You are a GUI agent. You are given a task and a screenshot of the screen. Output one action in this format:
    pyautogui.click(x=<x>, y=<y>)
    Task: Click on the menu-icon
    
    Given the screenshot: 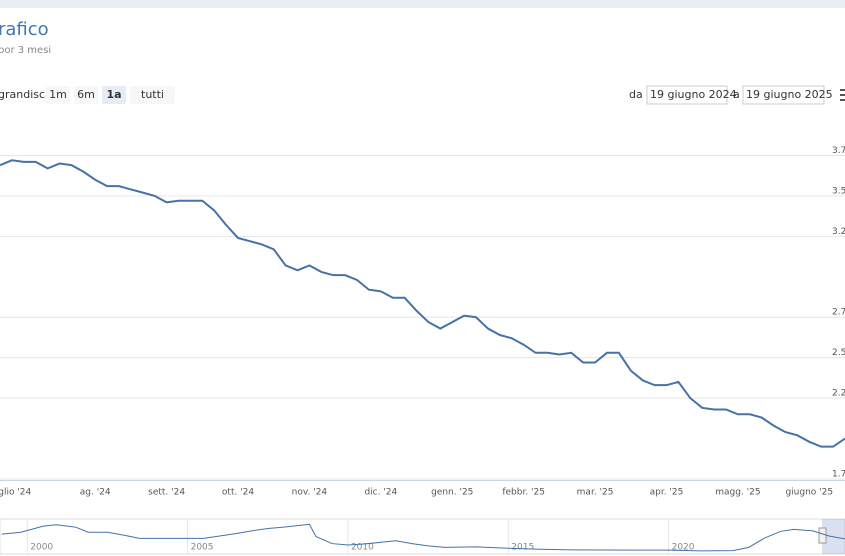 What is the action you would take?
    pyautogui.click(x=842, y=95)
    